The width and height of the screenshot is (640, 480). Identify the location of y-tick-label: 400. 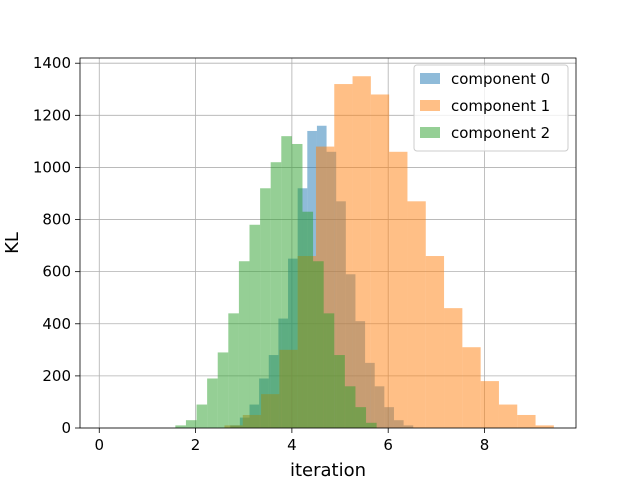
(56, 324).